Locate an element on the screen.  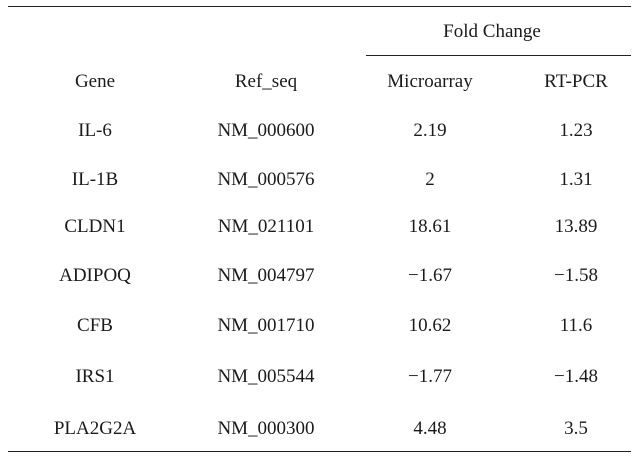
cell-gene: PLA2G2A is located at coordinates (95, 428).